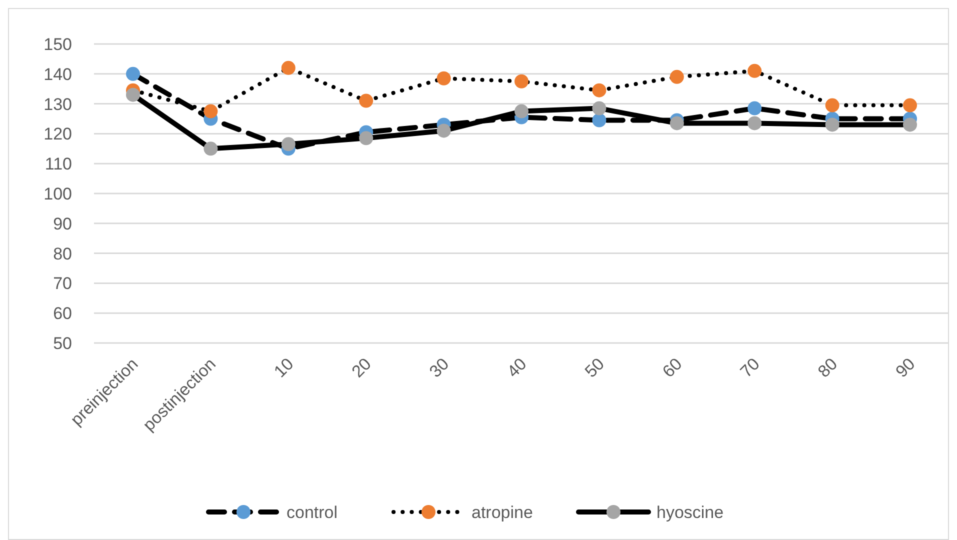 The width and height of the screenshot is (957, 540). Describe the element at coordinates (502, 512) in the screenshot. I see `legend-label: atropine` at that location.